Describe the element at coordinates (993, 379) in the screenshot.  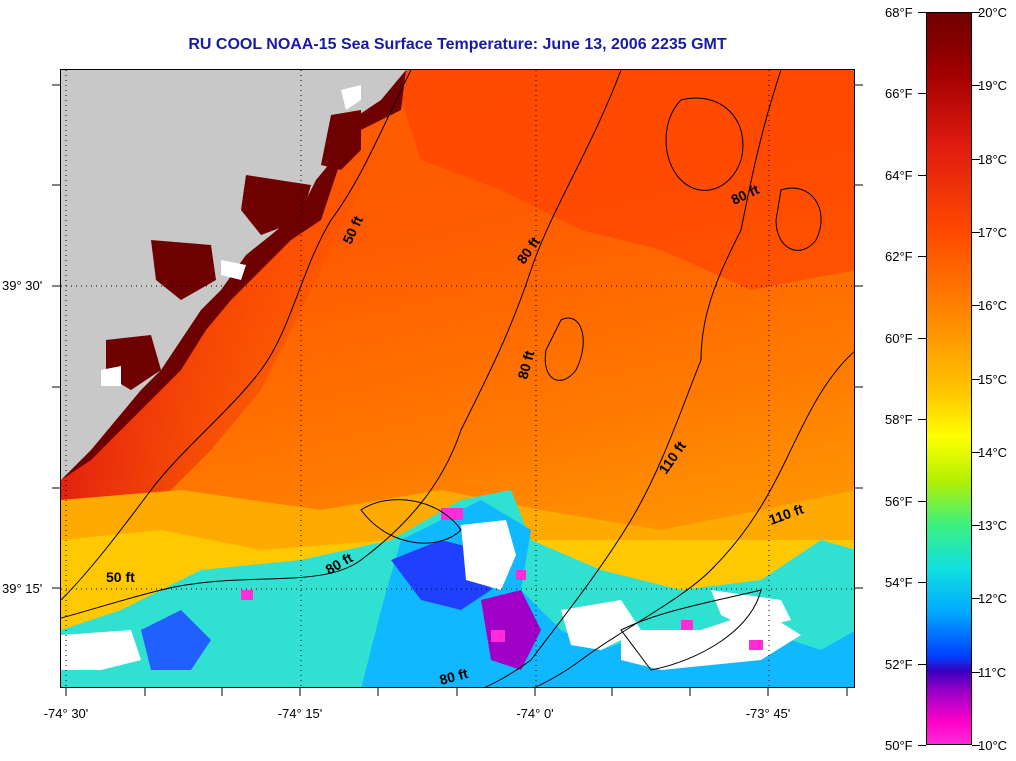
I see `celsius-tick-label: 15°C` at that location.